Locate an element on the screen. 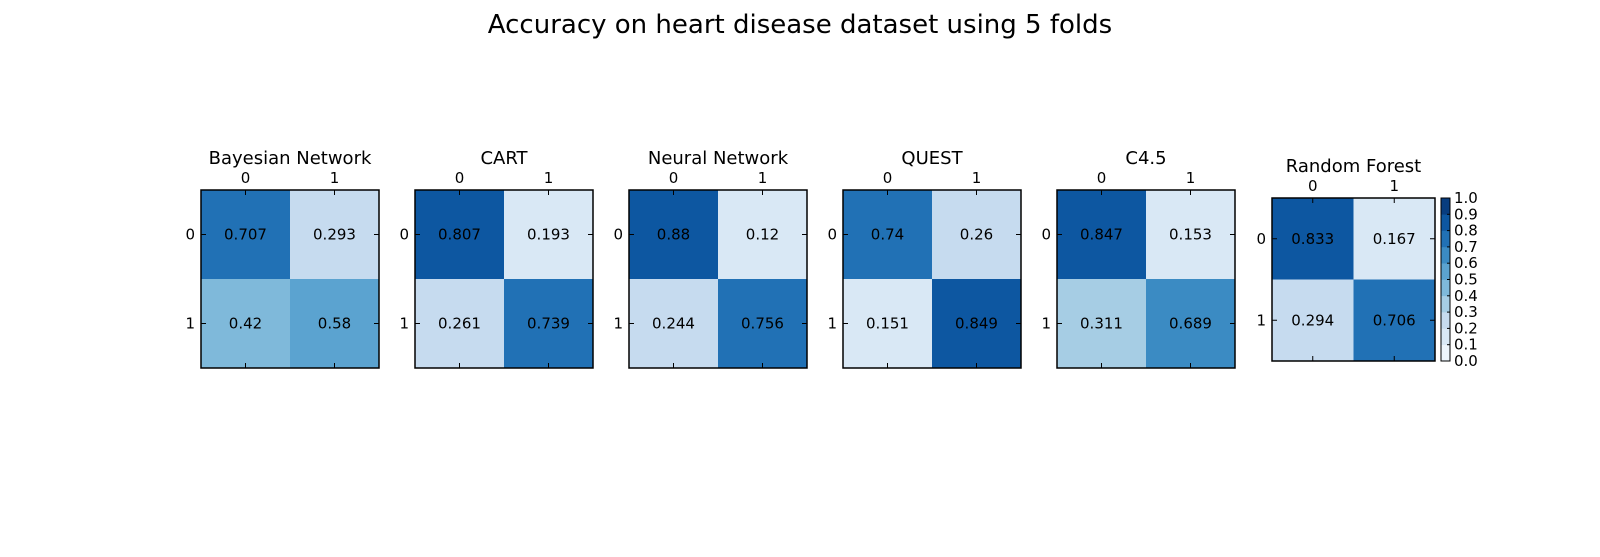 This screenshot has width=1600, height=557. colorbar-tick-label: 0.1 is located at coordinates (1466, 345).